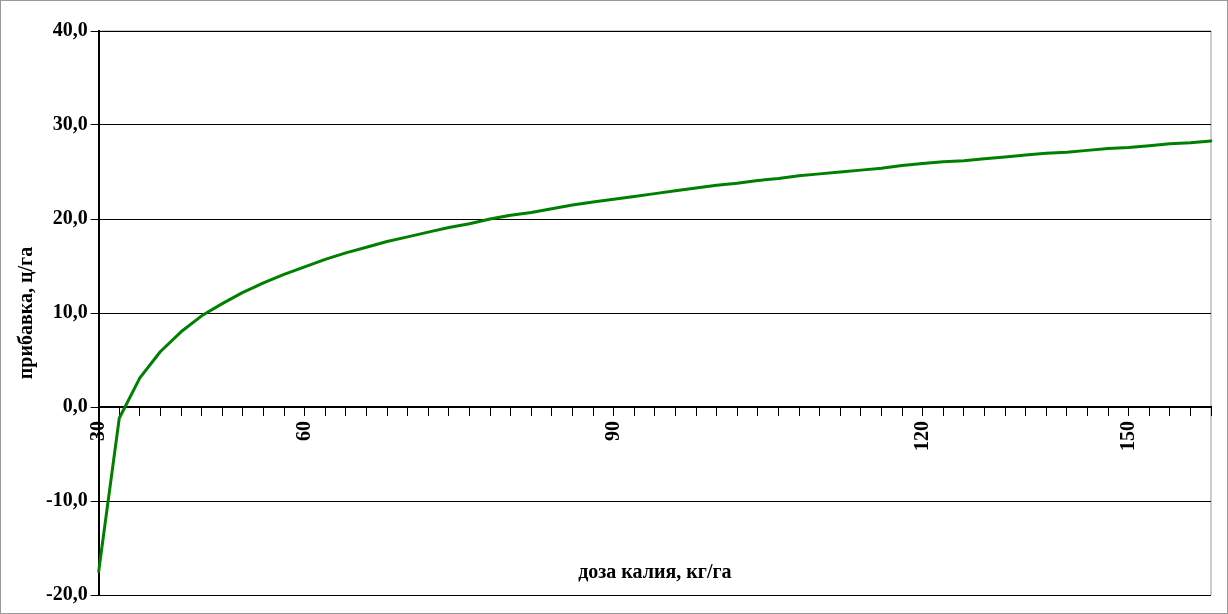  I want to click on y-axis-title: прибавка, ц/га, so click(26, 313).